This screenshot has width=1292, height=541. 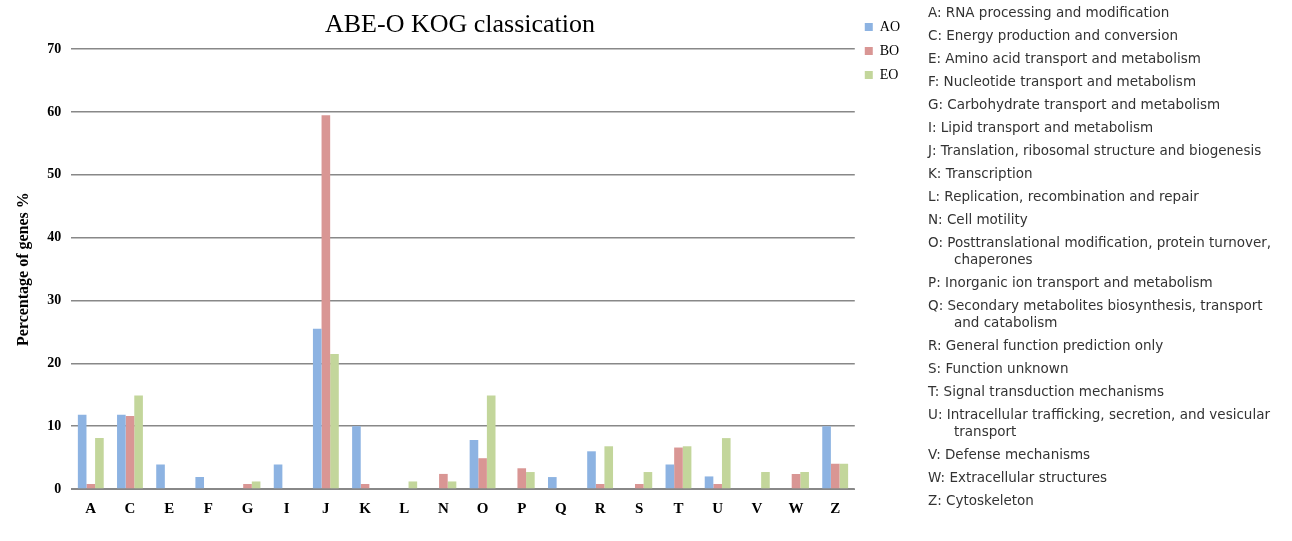 What do you see at coordinates (1010, 454) in the screenshot?
I see `text: V: Defense mechanisms` at bounding box center [1010, 454].